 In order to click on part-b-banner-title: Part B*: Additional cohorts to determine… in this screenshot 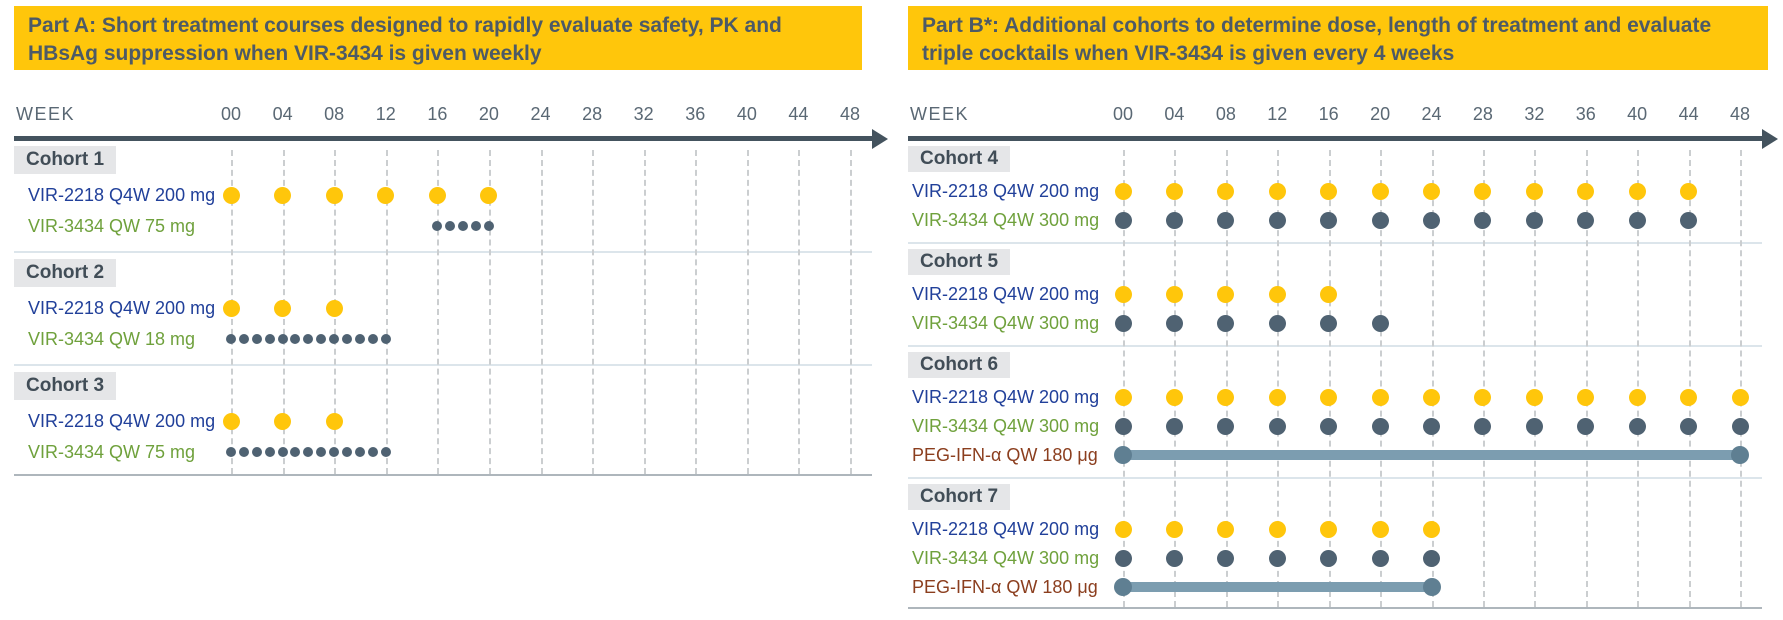, I will do `click(1317, 39)`.